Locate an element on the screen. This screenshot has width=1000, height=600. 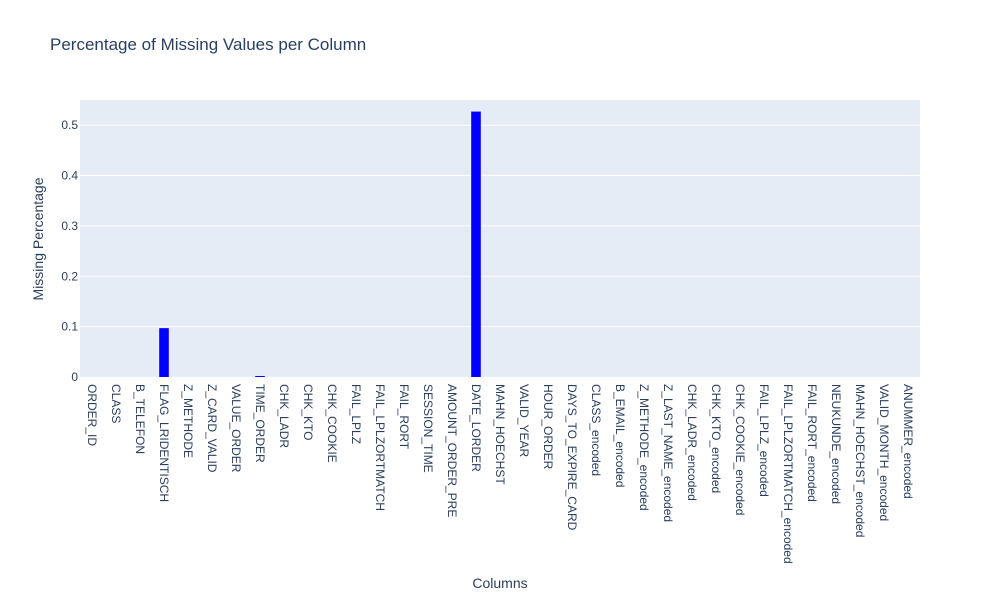
x-tick-label: CHK_LADR is located at coordinates (284, 416).